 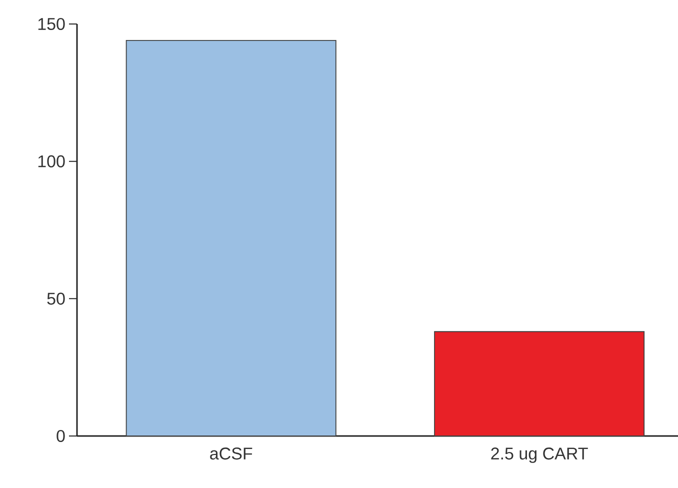 I want to click on x-tick-label: 2.5 ug CART, so click(x=539, y=455).